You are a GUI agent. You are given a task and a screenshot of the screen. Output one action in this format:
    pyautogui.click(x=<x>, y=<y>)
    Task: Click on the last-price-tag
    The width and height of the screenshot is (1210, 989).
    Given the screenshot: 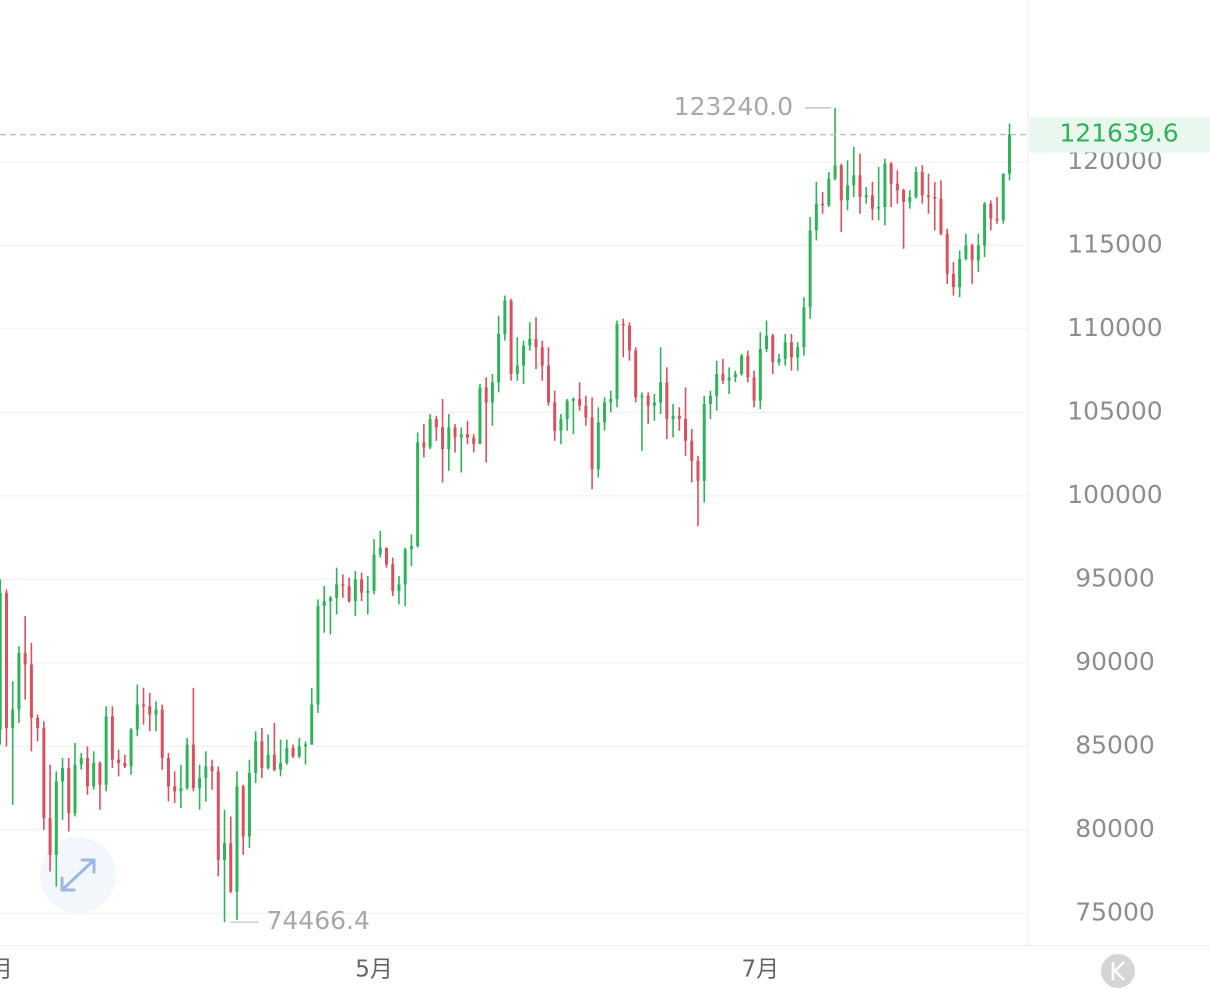 What is the action you would take?
    pyautogui.click(x=1120, y=134)
    